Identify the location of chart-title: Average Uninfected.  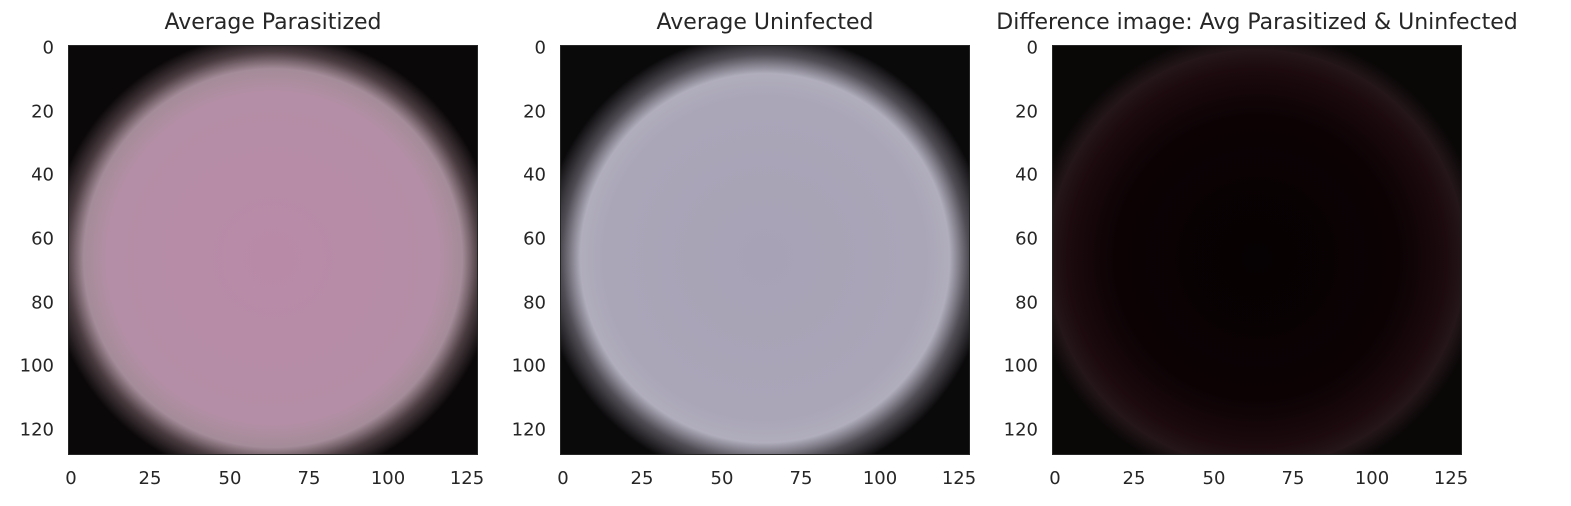
(765, 22).